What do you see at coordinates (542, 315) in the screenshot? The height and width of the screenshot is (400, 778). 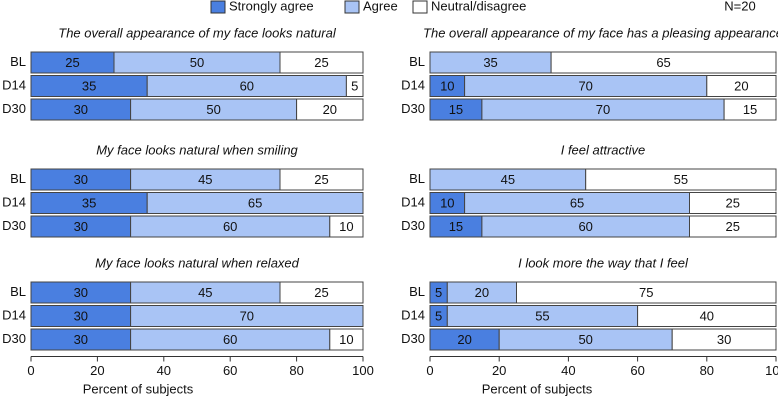 I see `data-label: 55` at bounding box center [542, 315].